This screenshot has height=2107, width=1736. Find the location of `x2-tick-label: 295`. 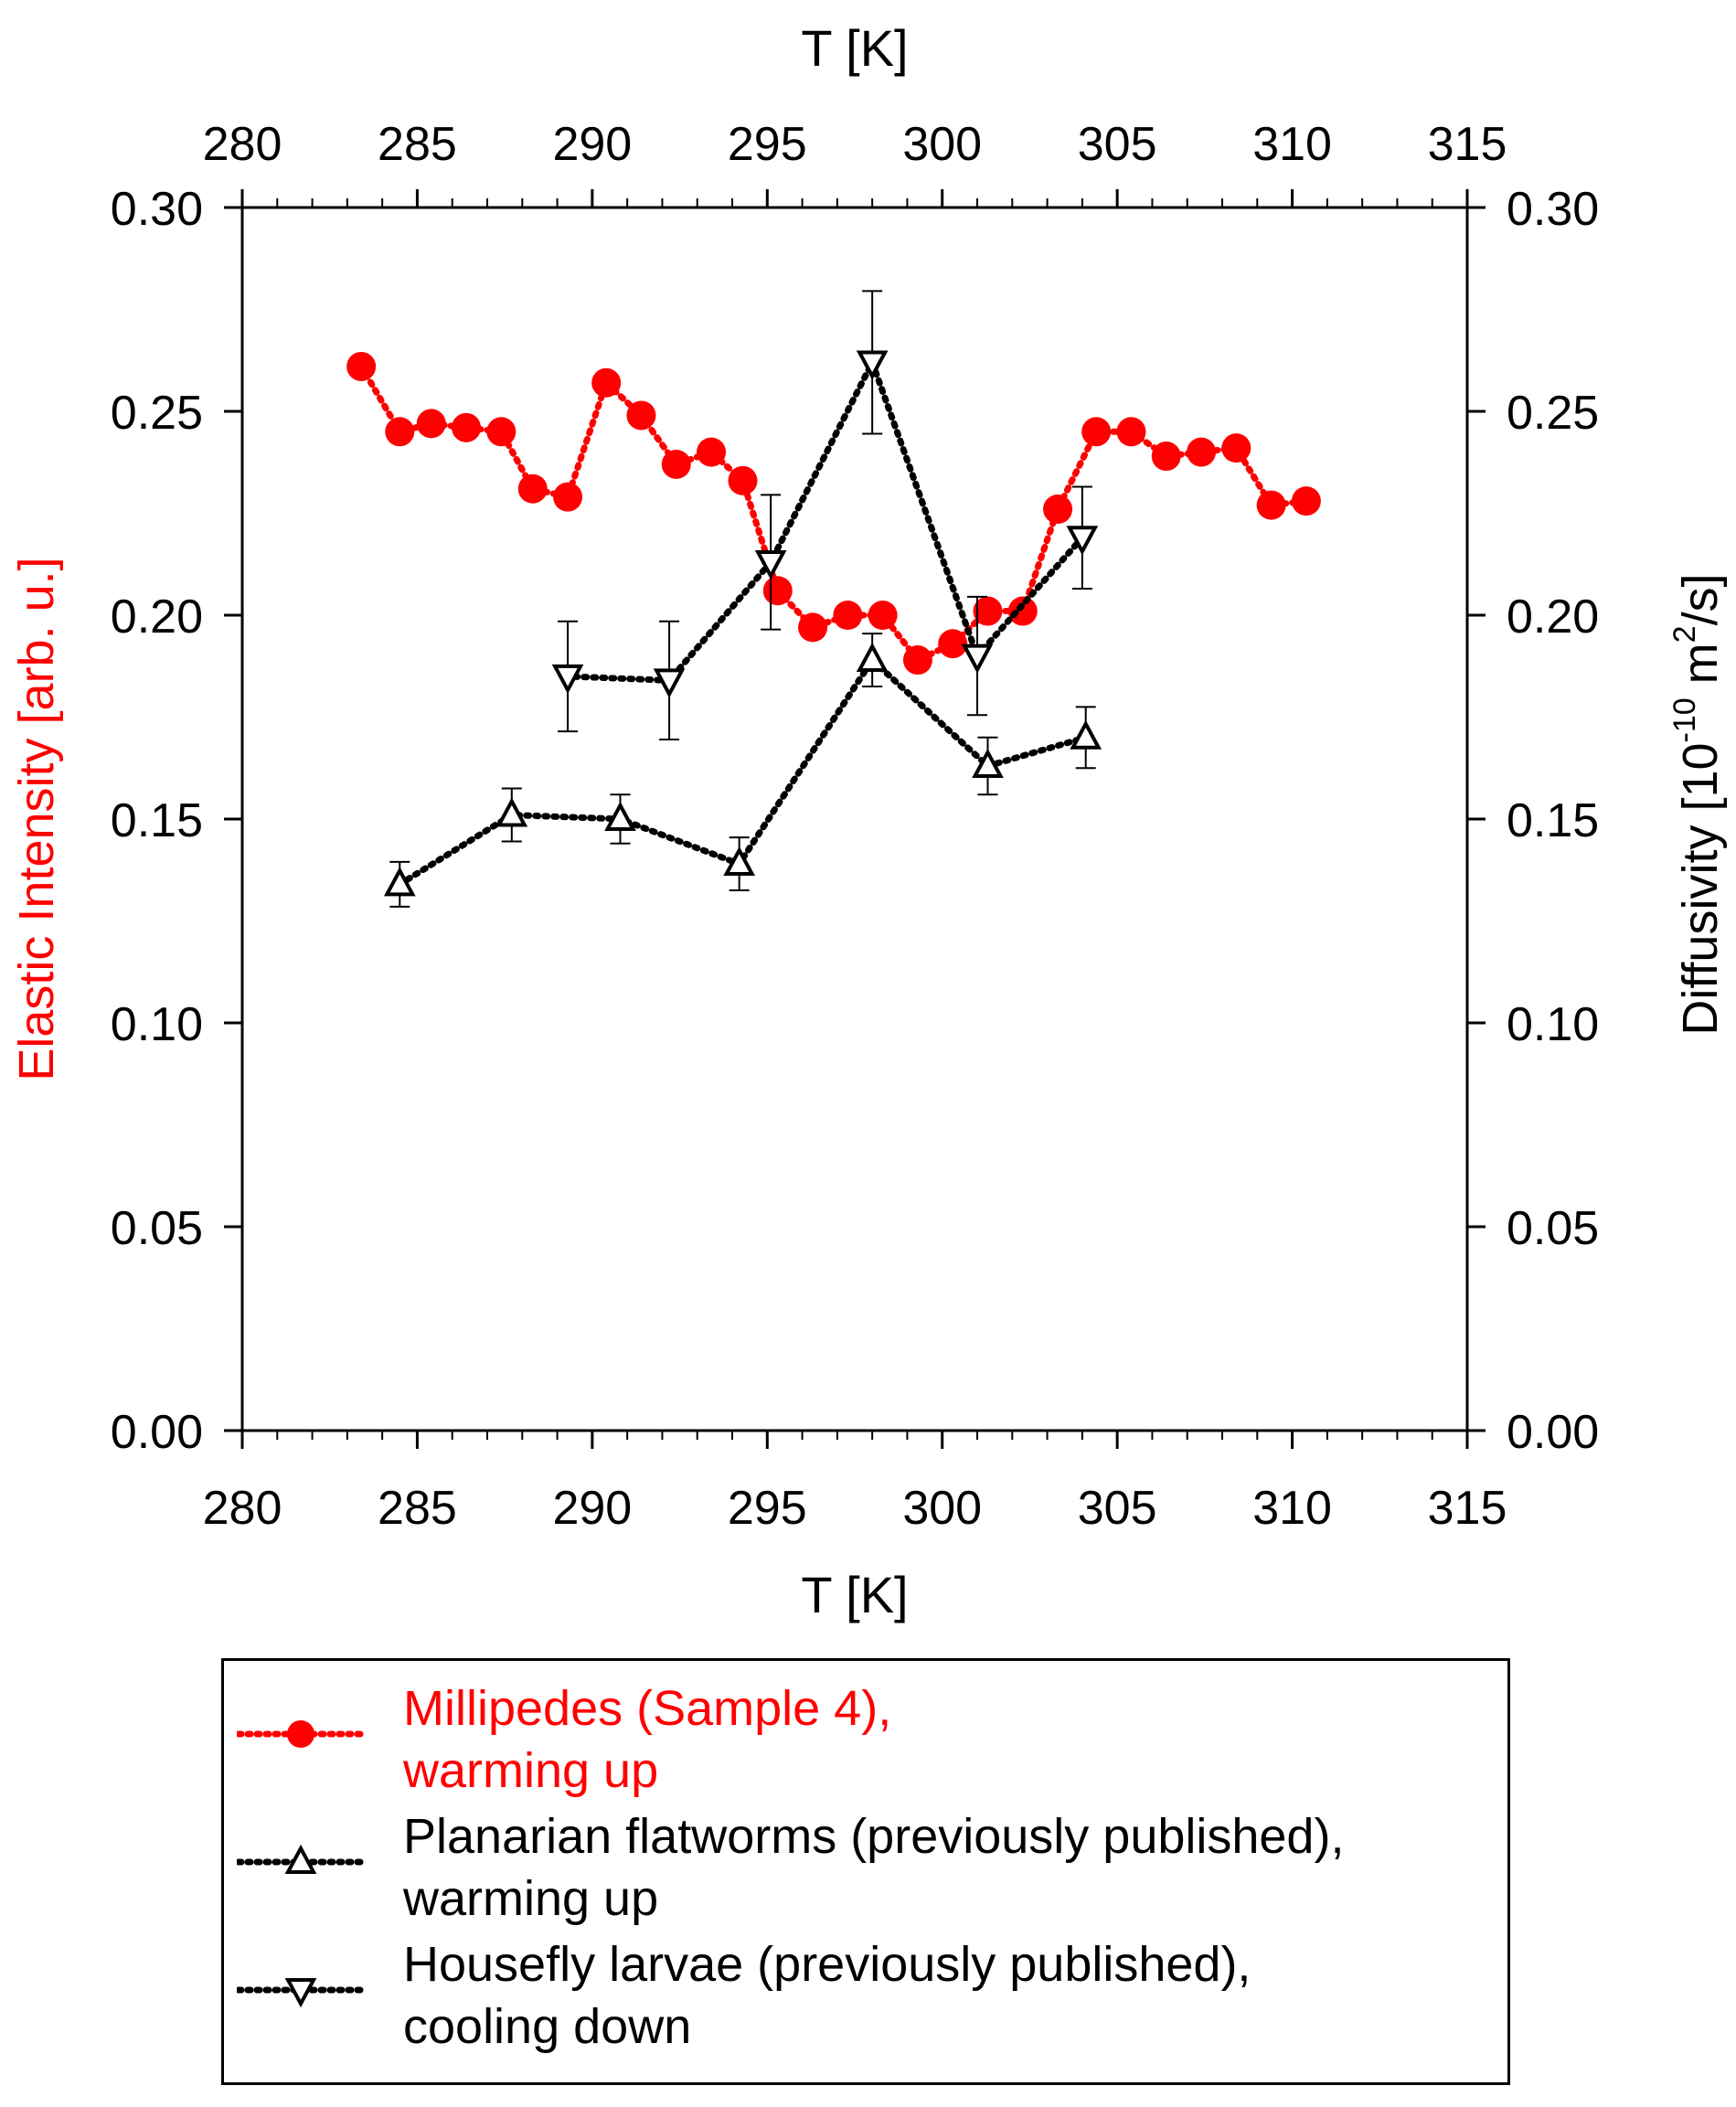

x2-tick-label: 295 is located at coordinates (767, 144).